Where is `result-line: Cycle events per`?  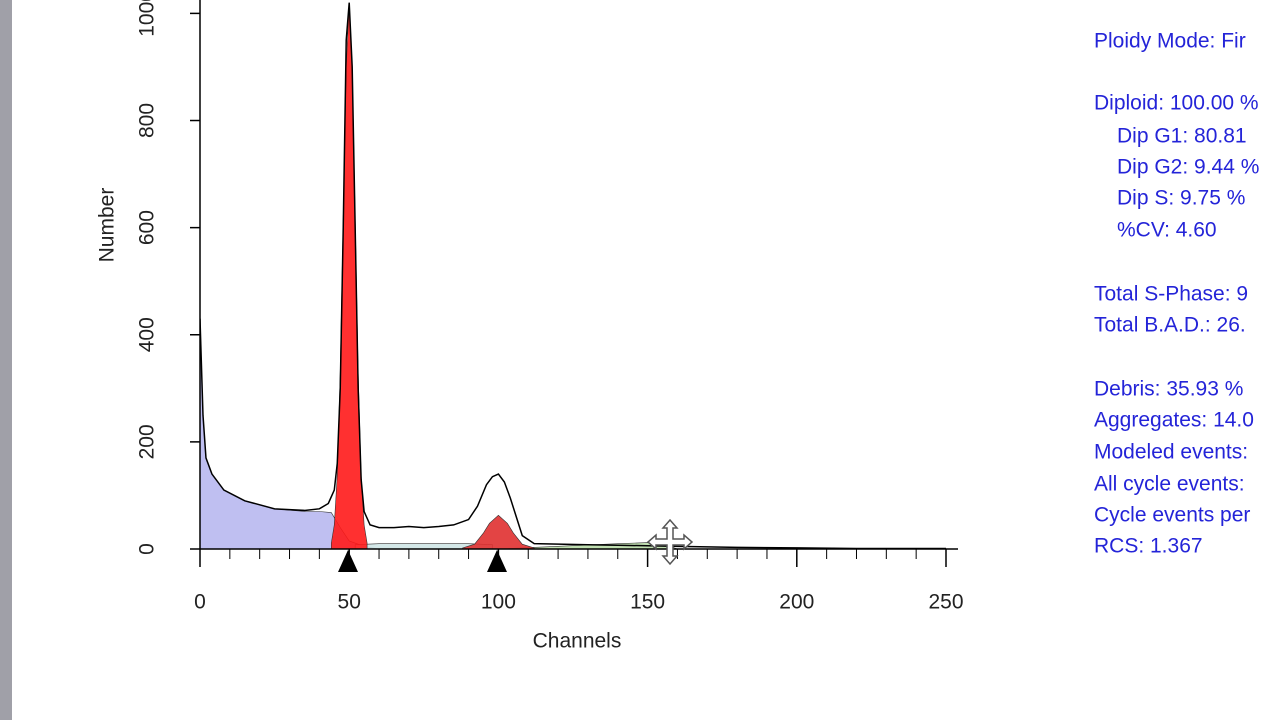
result-line: Cycle events per is located at coordinates (1172, 515).